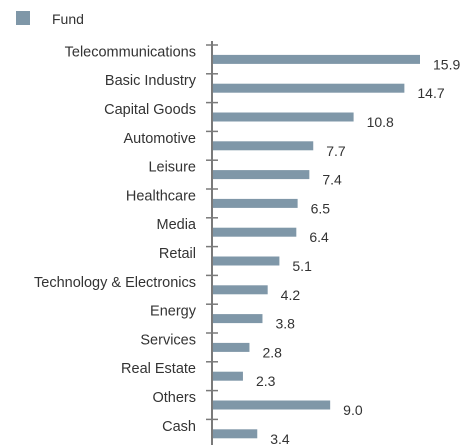  What do you see at coordinates (150, 110) in the screenshot?
I see `category-label: Capital Goods` at bounding box center [150, 110].